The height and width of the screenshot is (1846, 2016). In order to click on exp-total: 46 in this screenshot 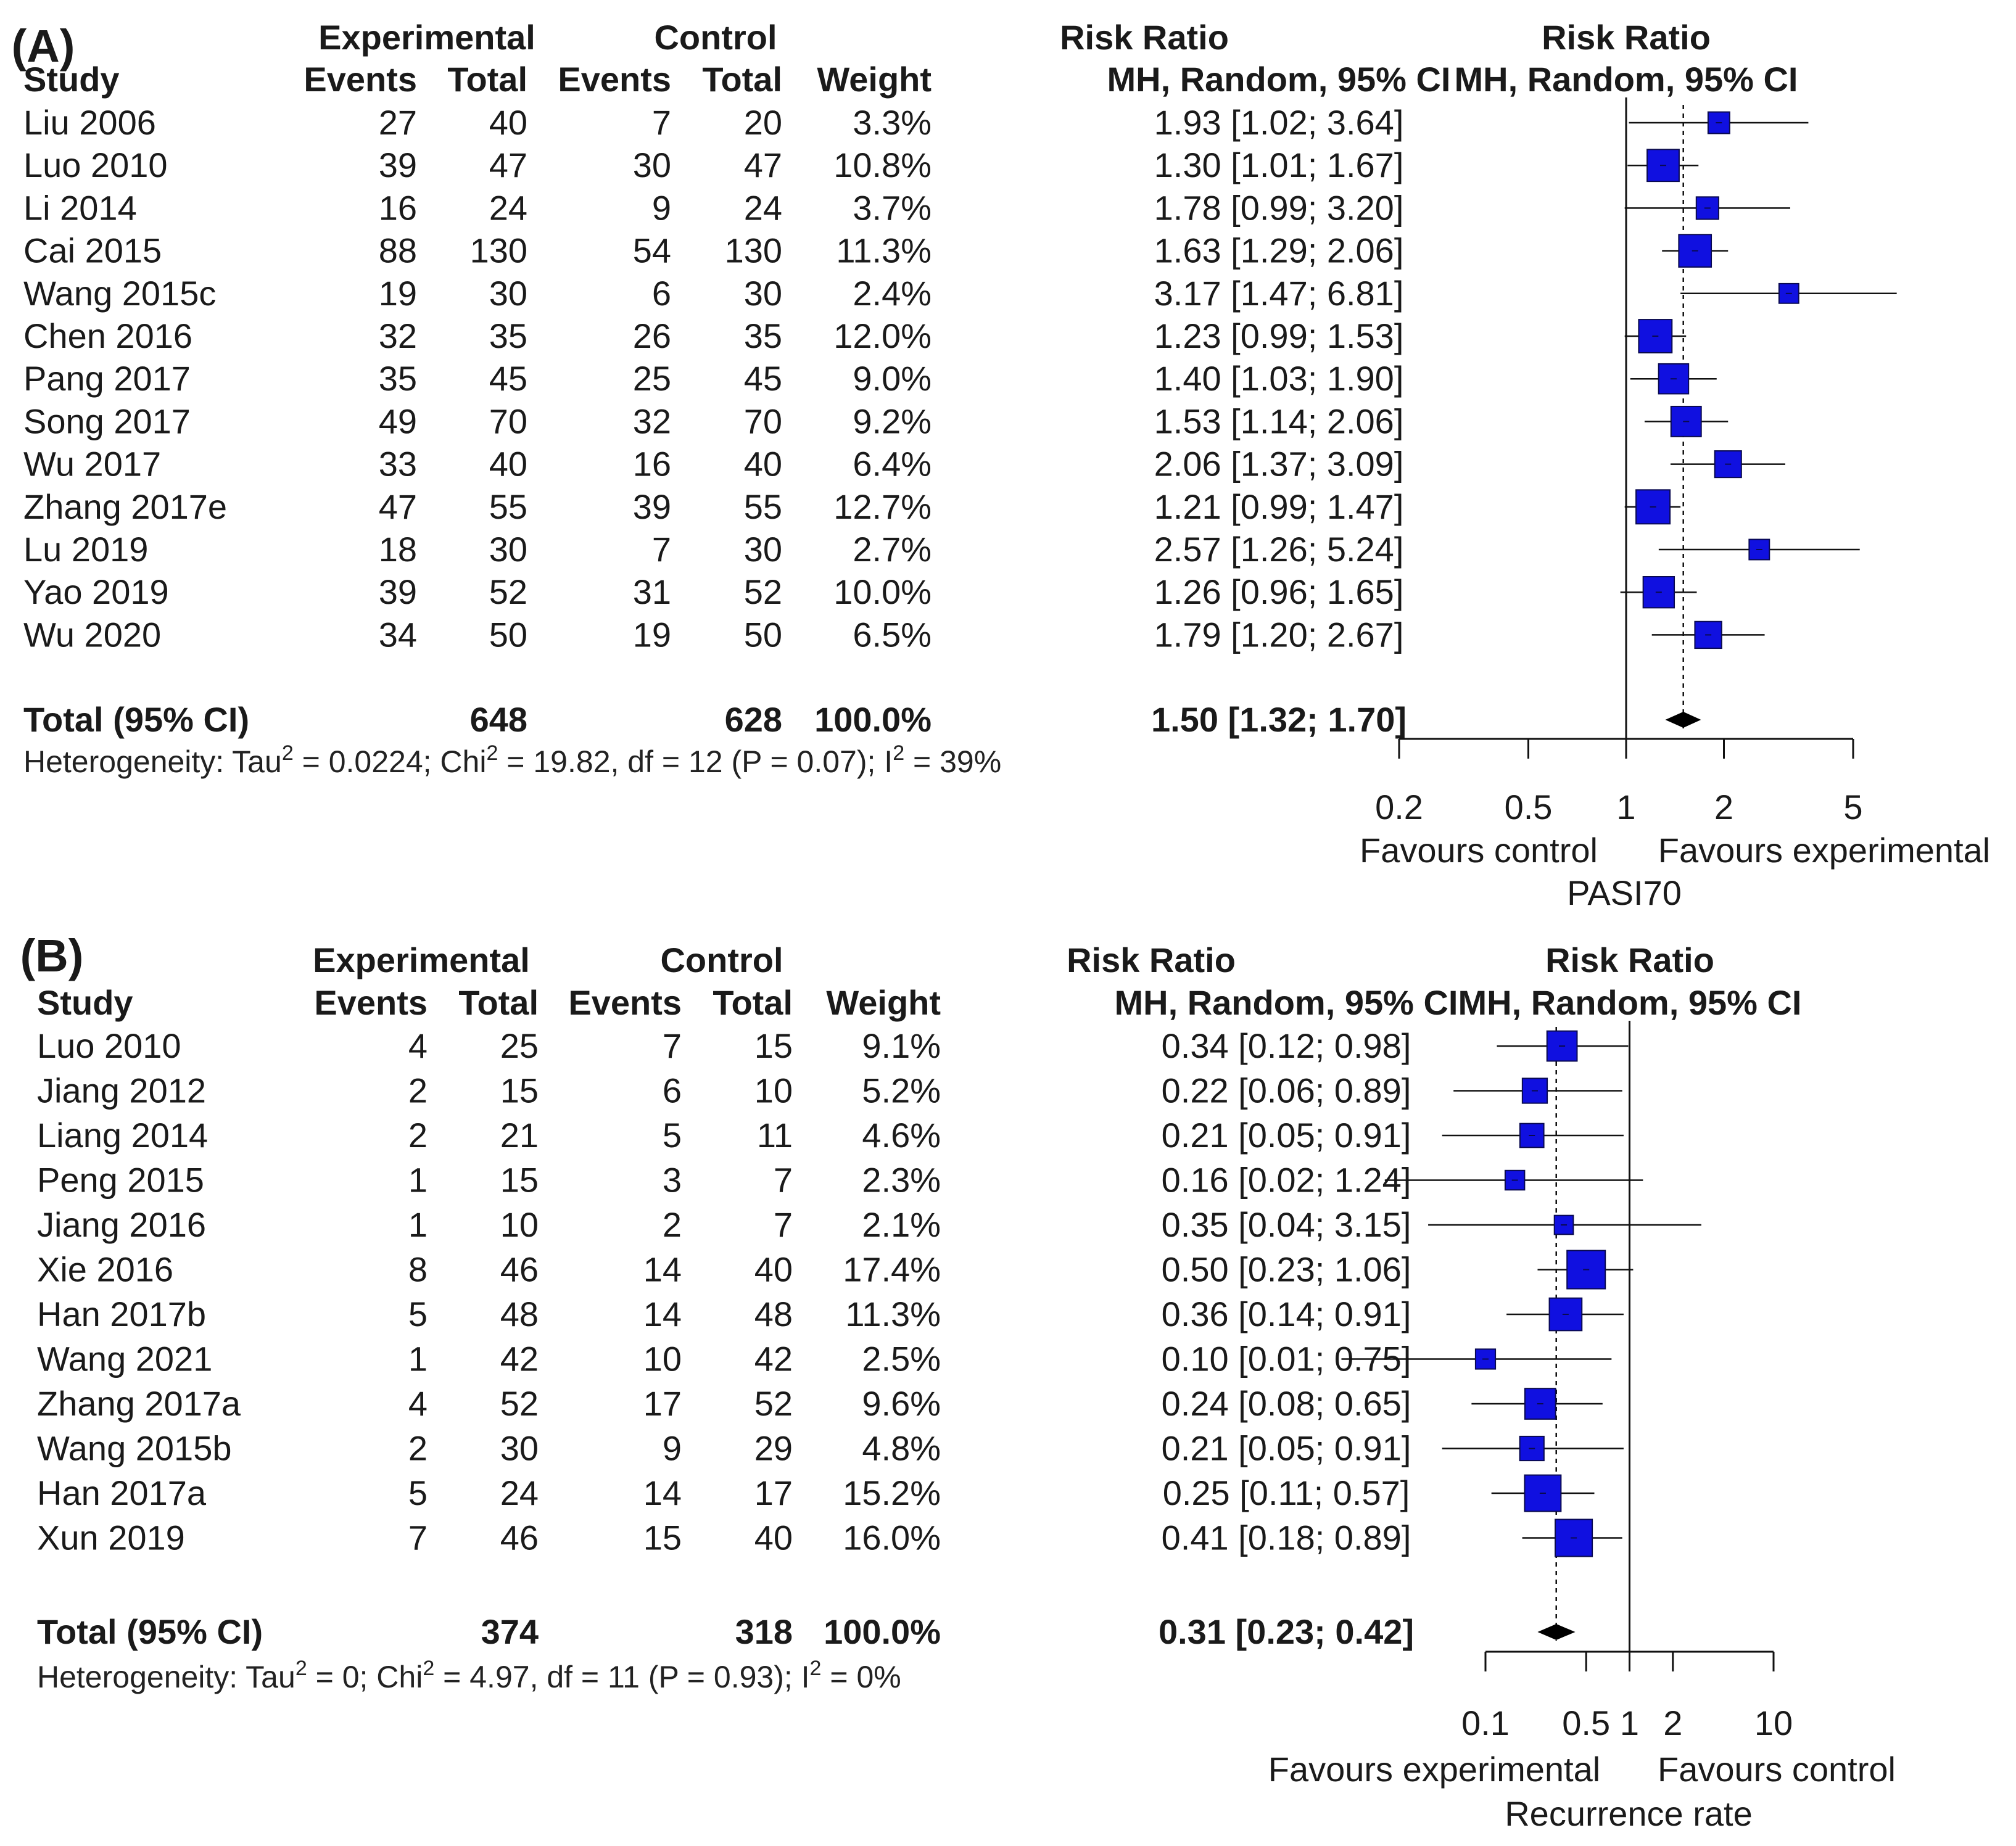, I will do `click(519, 1269)`.